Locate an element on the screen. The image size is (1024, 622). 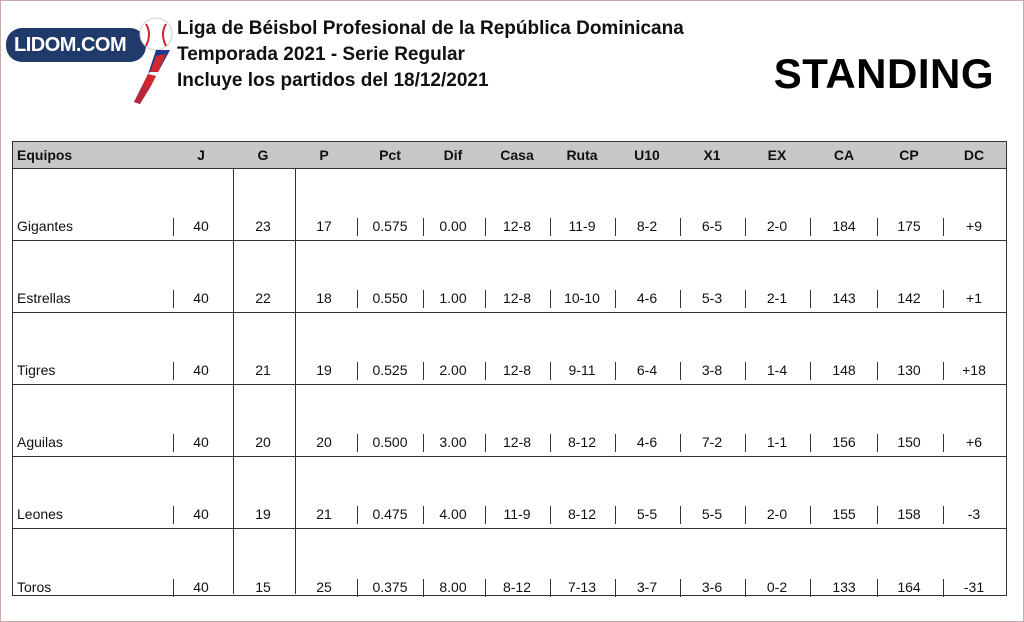
cell-pct: 0.375 is located at coordinates (390, 587).